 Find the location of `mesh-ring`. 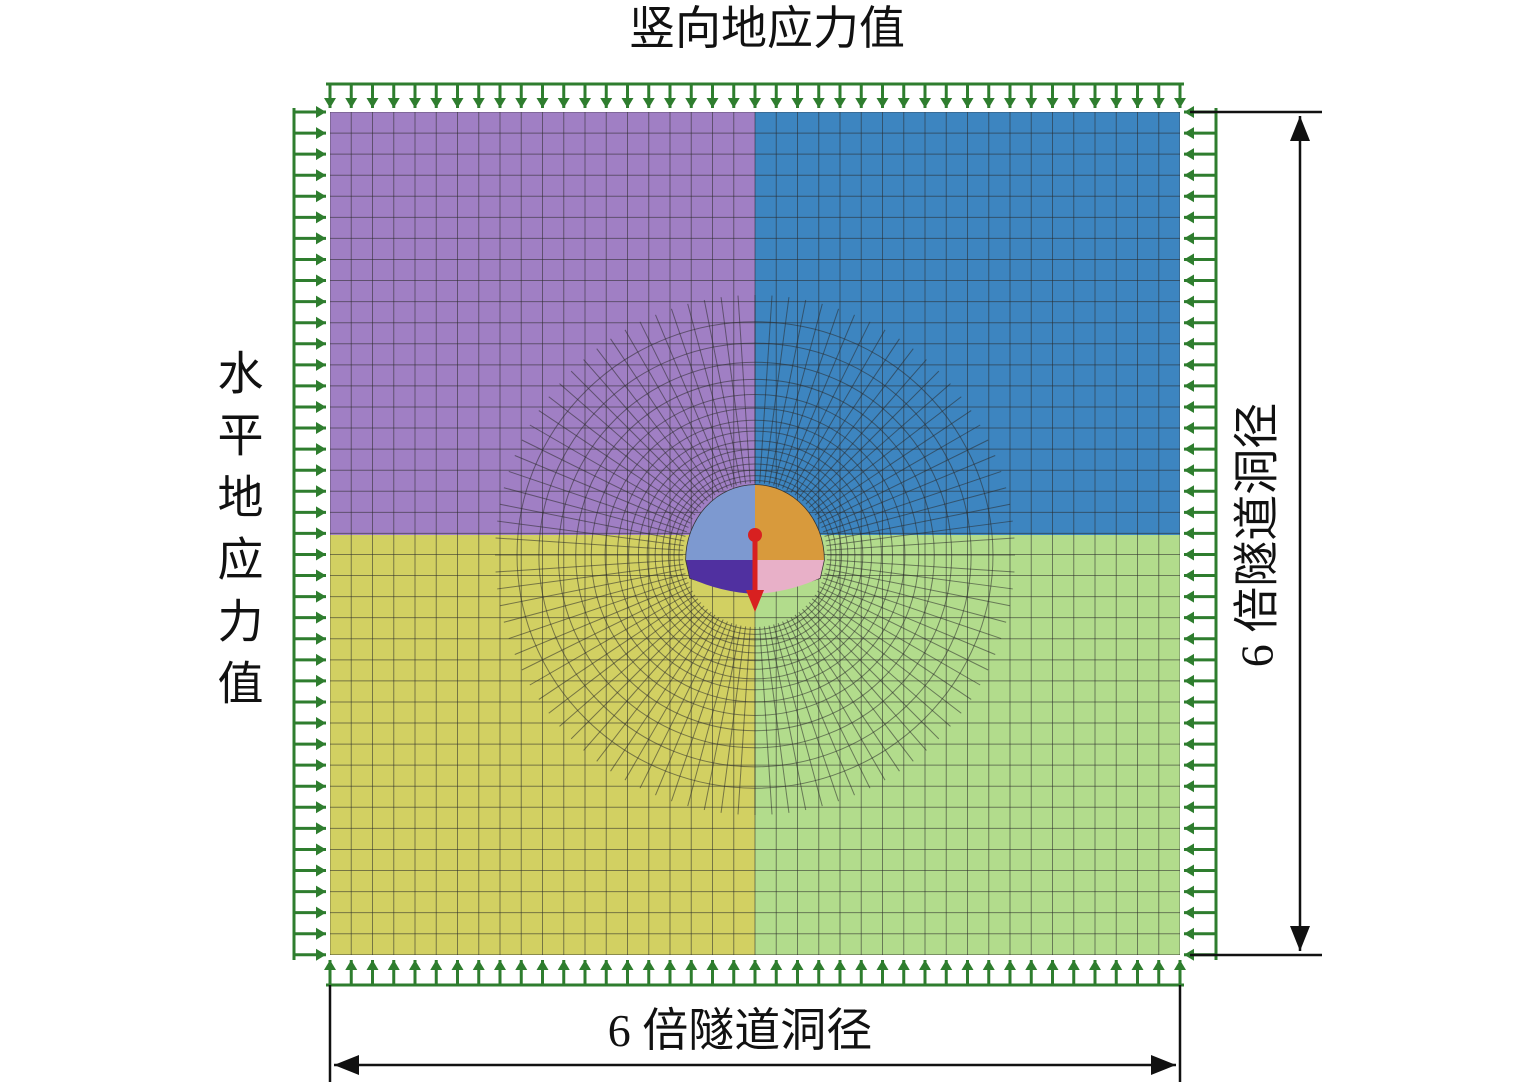

mesh-ring is located at coordinates (755, 555).